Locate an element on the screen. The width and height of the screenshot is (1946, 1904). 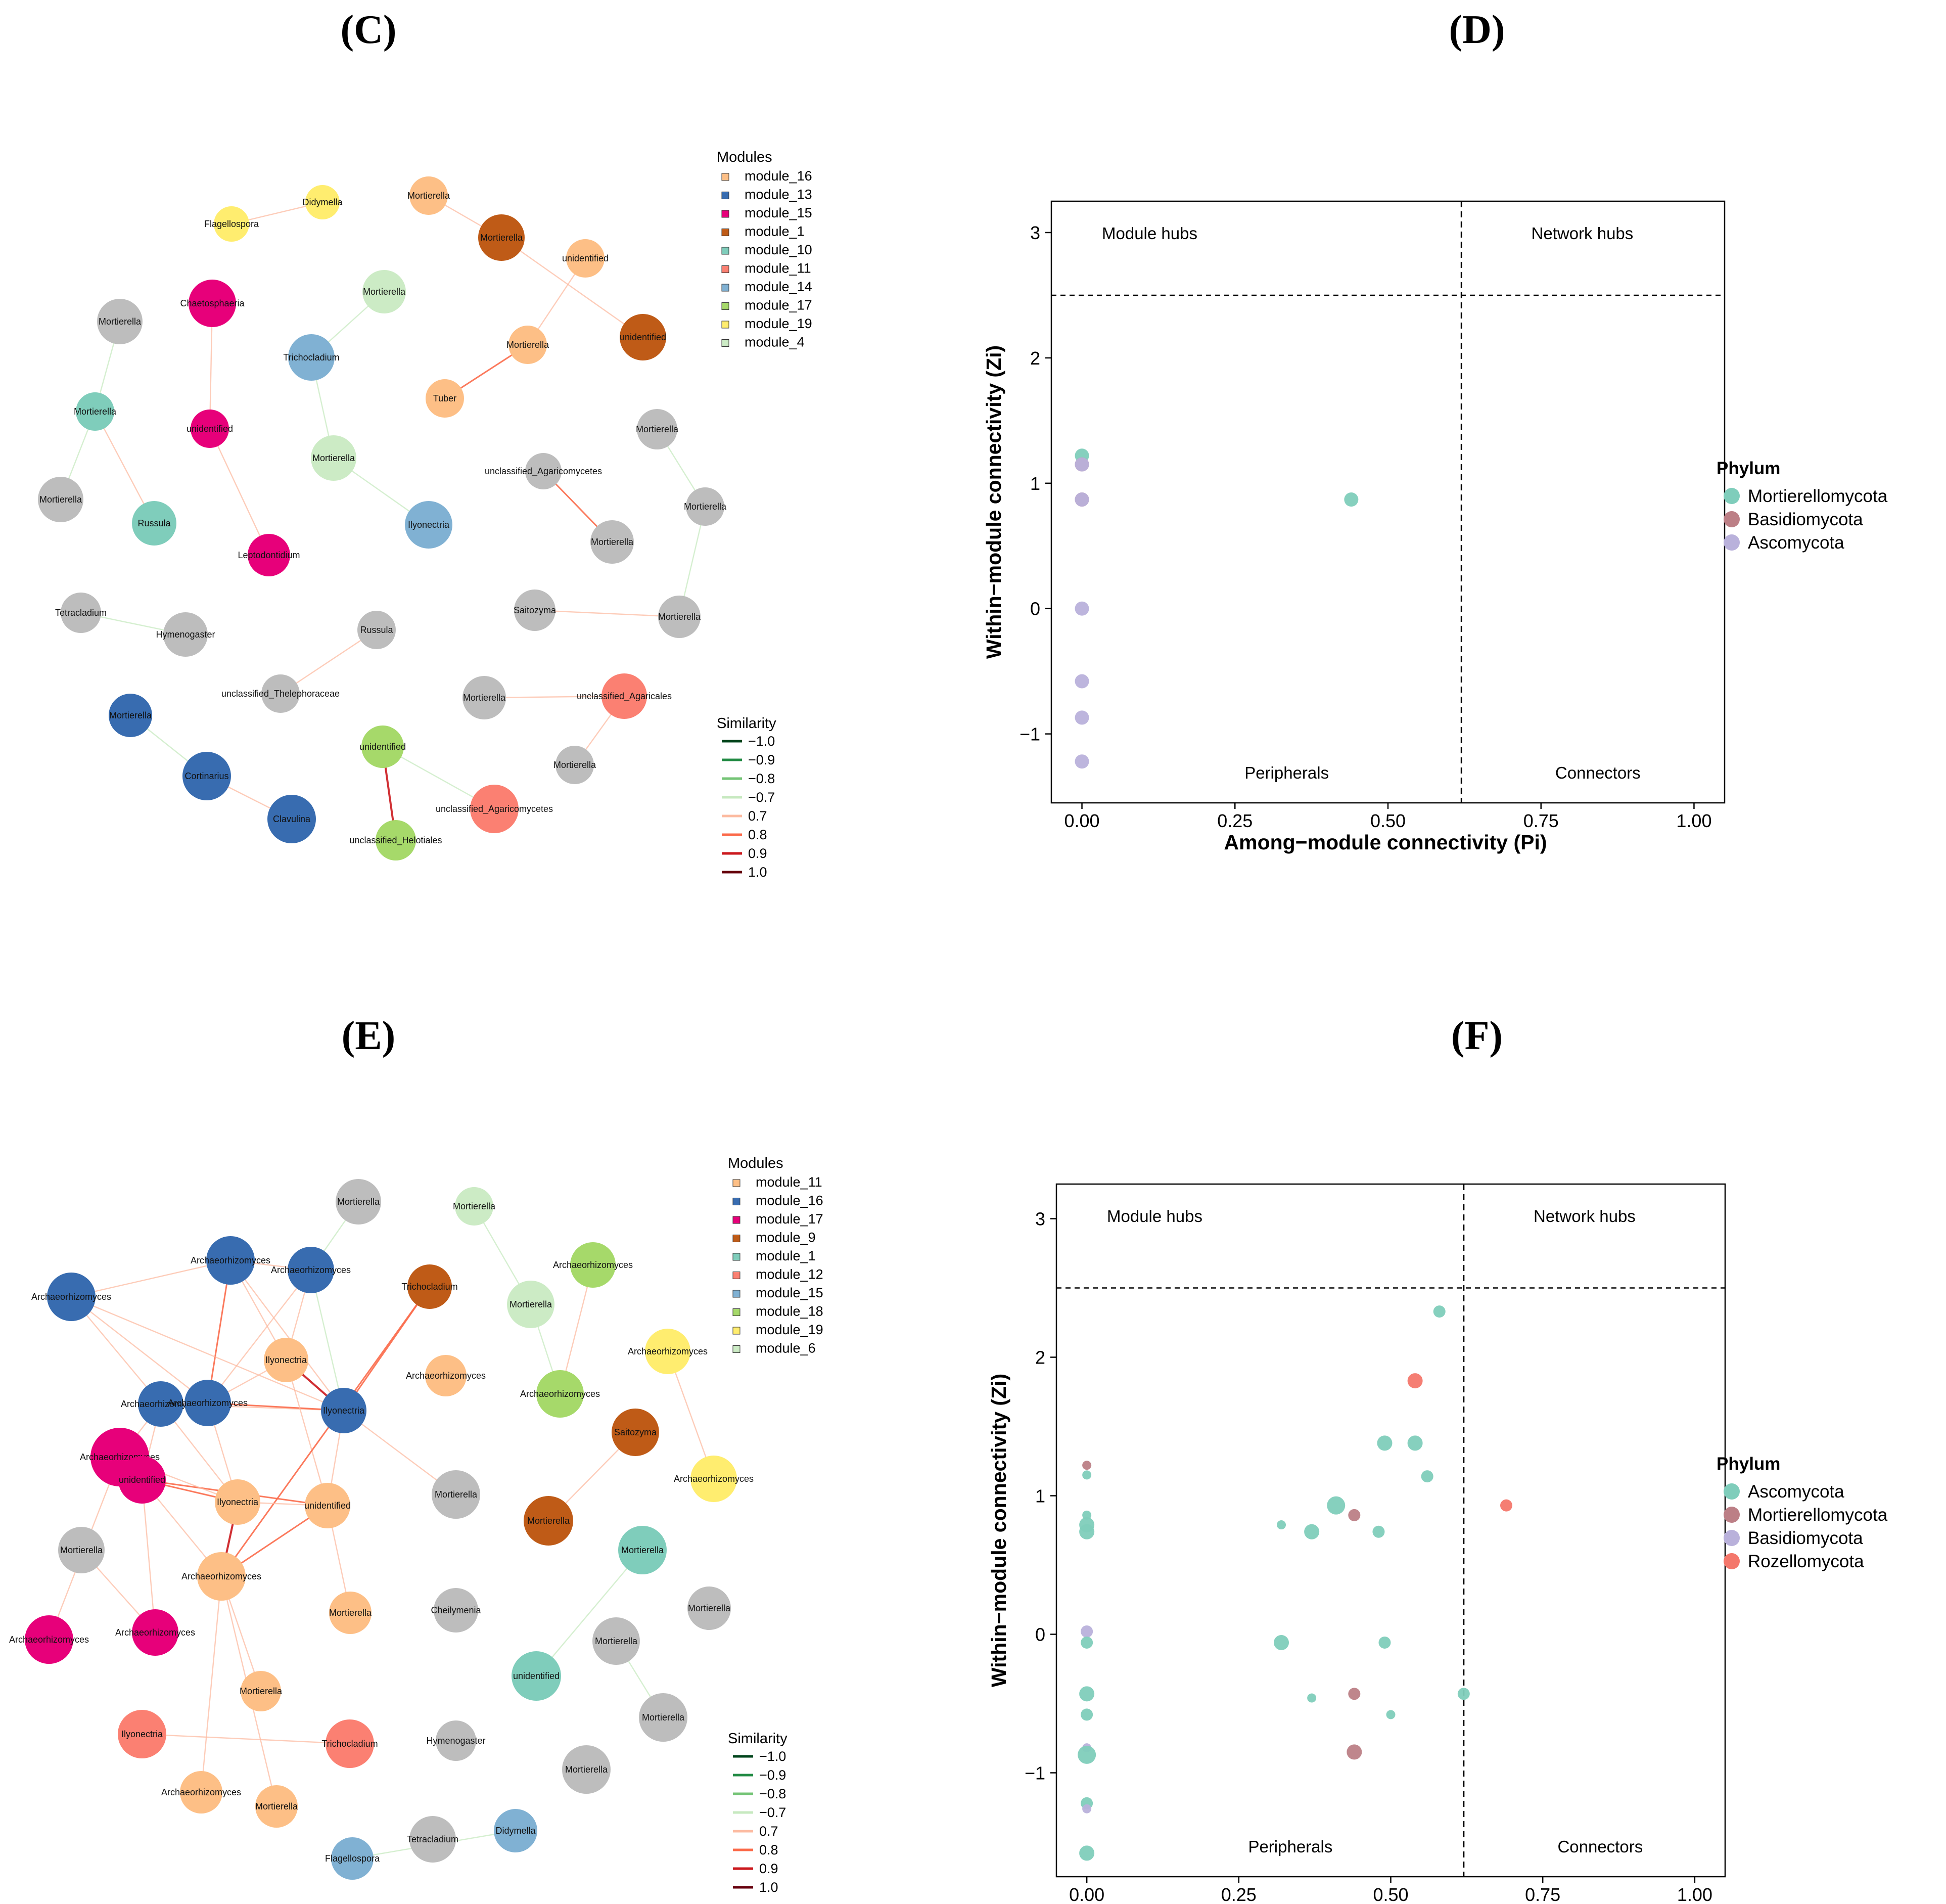
phylum-legend-label: Ascomycota is located at coordinates (1796, 543).